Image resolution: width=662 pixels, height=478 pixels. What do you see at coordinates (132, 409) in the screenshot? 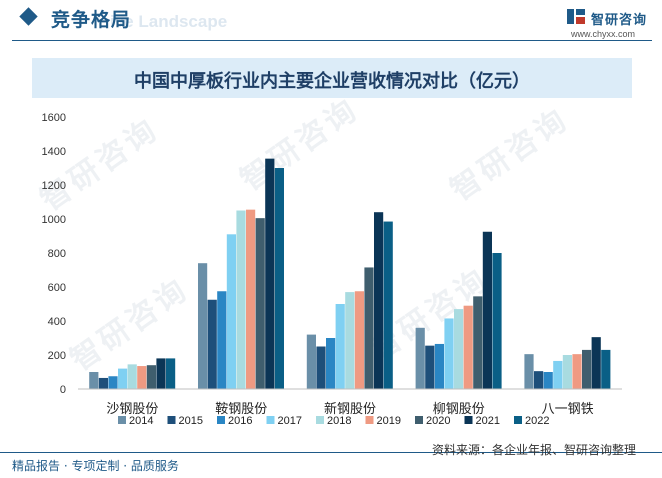
I see `x-category-label: 沙钢股份` at bounding box center [132, 409].